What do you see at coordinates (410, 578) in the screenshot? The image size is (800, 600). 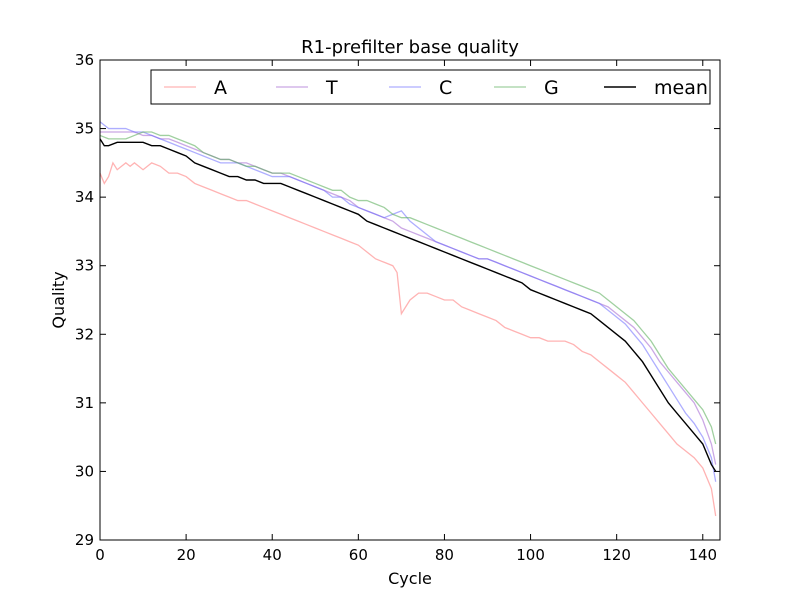 I see `x-axis-label: Cycle` at bounding box center [410, 578].